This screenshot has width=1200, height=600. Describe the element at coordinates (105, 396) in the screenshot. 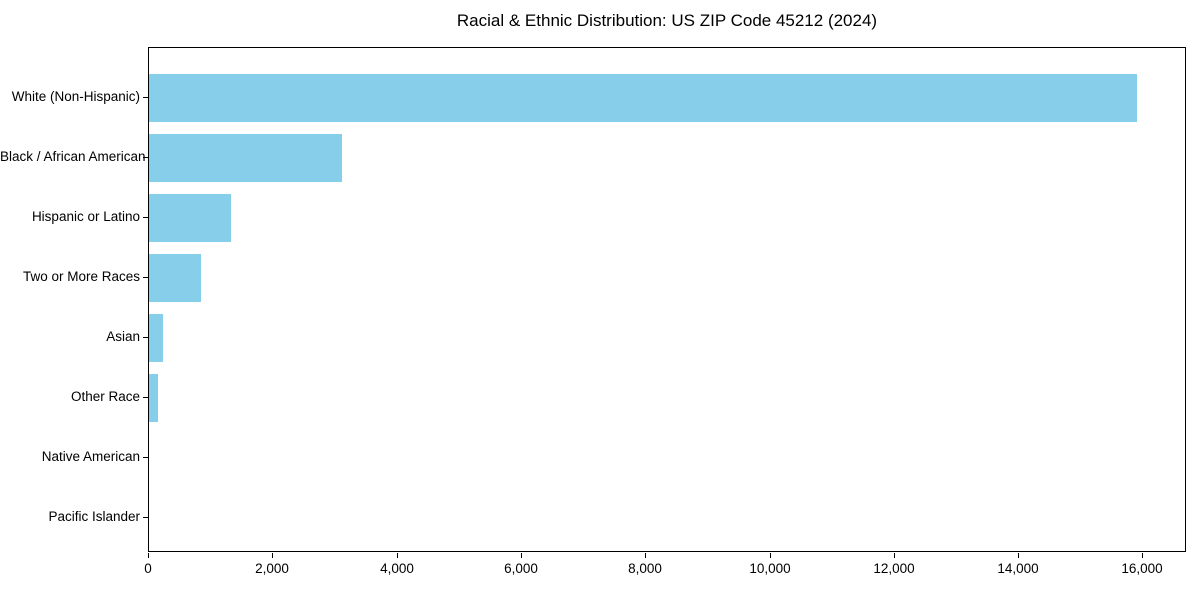

I see `y-axis-label: Other Race` at that location.